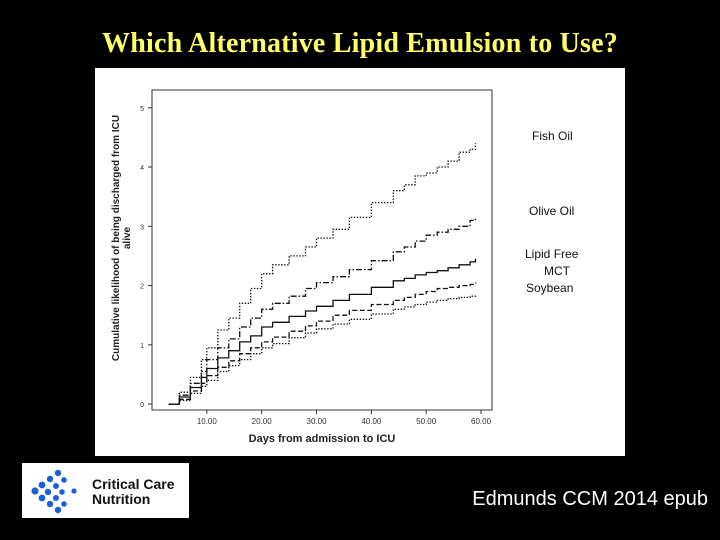 Image resolution: width=720 pixels, height=540 pixels. Describe the element at coordinates (142, 287) in the screenshot. I see `y-tick-label: 2` at that location.